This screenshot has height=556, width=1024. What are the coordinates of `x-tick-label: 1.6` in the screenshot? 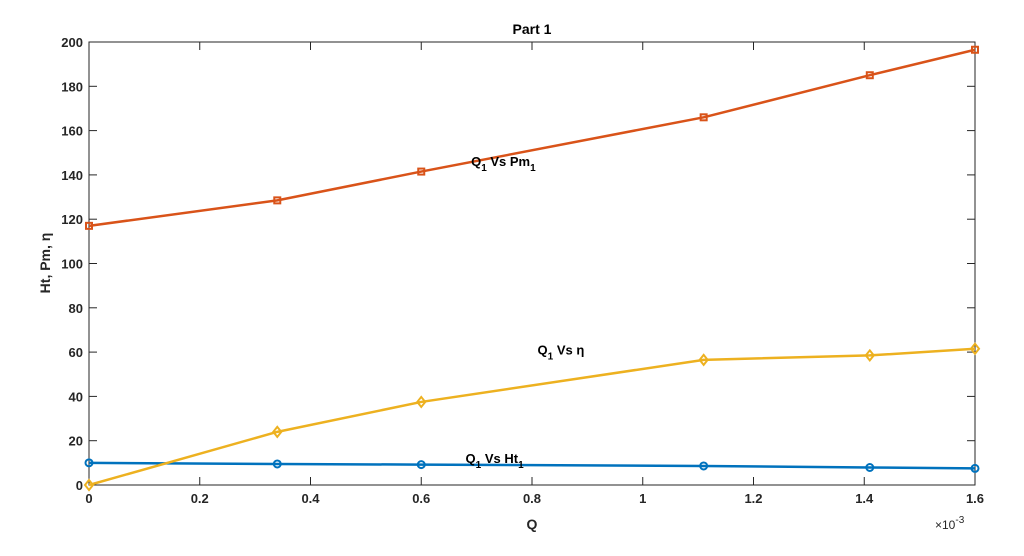 It's located at (975, 498).